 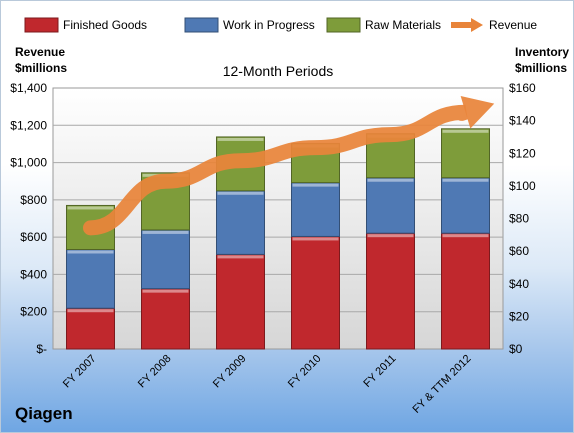 I want to click on right-axis-ticks: $0 $20 $40 $60 $80 $100 $120 $140 $160, so click(x=522, y=218).